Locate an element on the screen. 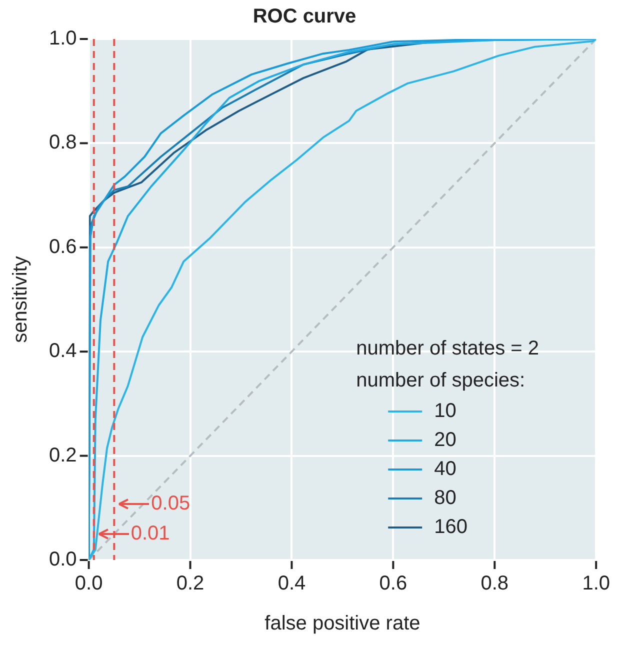 This screenshot has width=622, height=645. x-axis-title: false positive rate is located at coordinates (342, 623).